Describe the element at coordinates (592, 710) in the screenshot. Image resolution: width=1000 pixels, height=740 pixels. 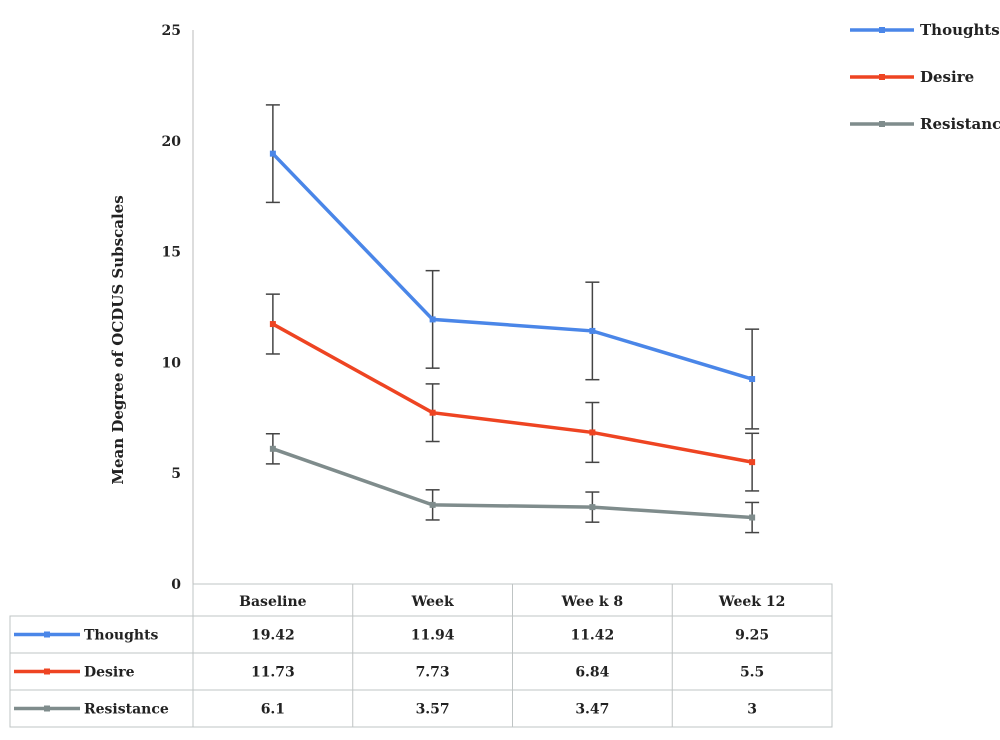
I see `table-cell: 3.47` at that location.